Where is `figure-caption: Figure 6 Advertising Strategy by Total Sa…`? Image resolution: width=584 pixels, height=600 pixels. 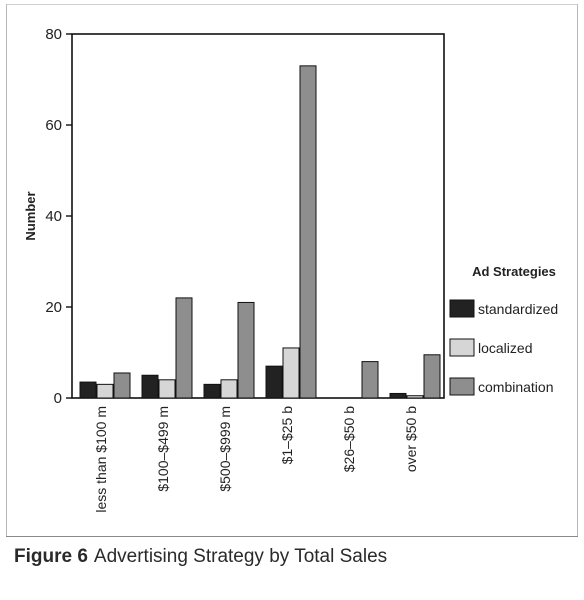 figure-caption: Figure 6 Advertising Strategy by Total Sa… is located at coordinates (200, 557).